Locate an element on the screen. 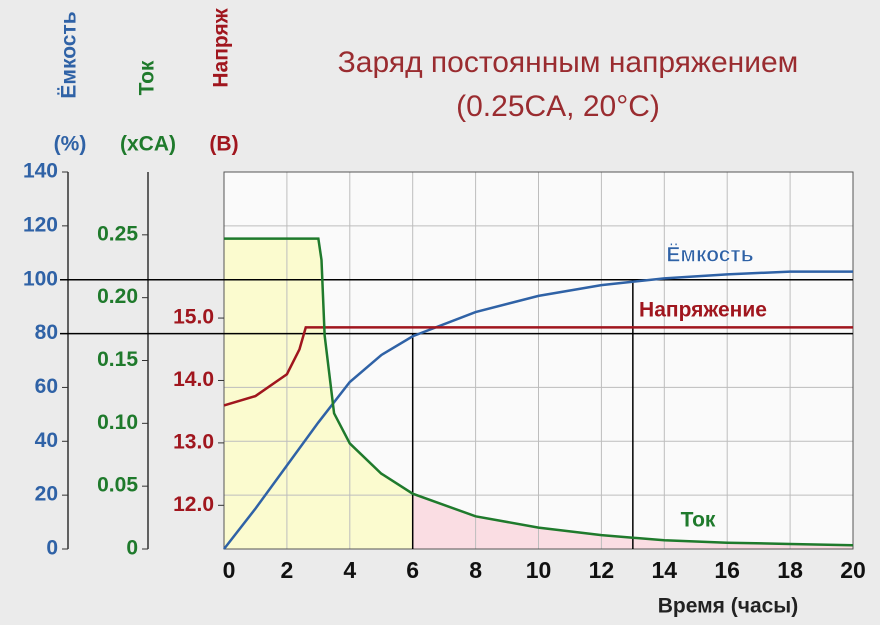  y-tick-label: 0 is located at coordinates (52, 548).